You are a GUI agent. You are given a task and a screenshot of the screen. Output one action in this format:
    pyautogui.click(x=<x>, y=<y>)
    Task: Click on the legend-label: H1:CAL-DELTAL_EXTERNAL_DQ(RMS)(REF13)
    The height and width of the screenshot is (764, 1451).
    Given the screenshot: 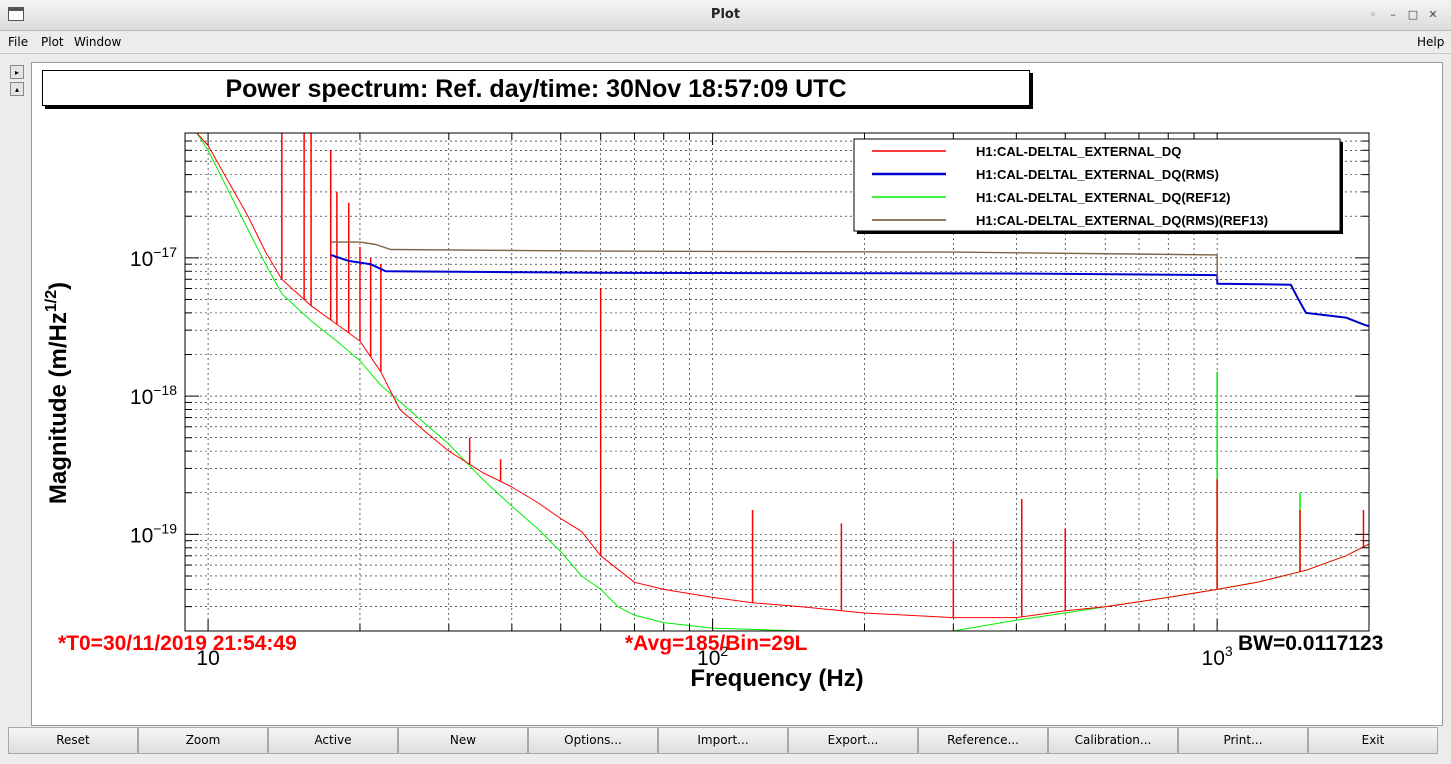 What is the action you would take?
    pyautogui.click(x=1122, y=220)
    